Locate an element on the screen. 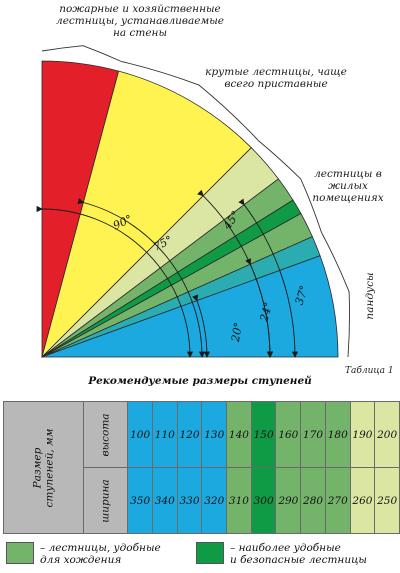  table-cell: 300 is located at coordinates (263, 500).